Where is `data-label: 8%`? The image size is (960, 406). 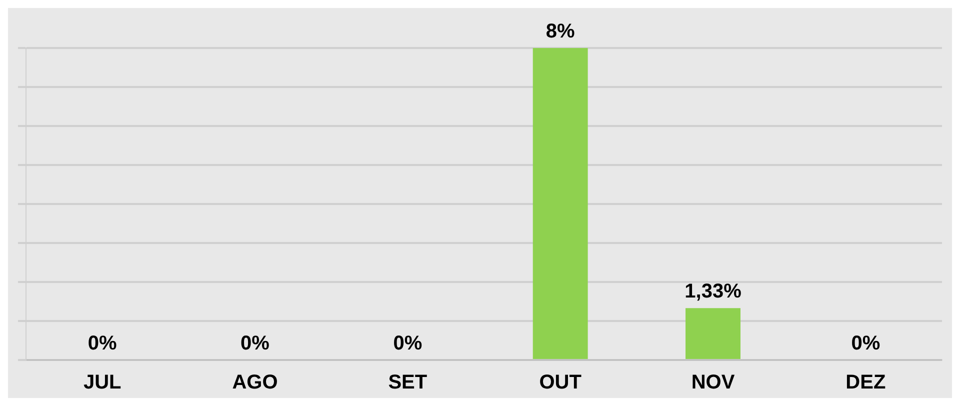
data-label: 8% is located at coordinates (561, 31).